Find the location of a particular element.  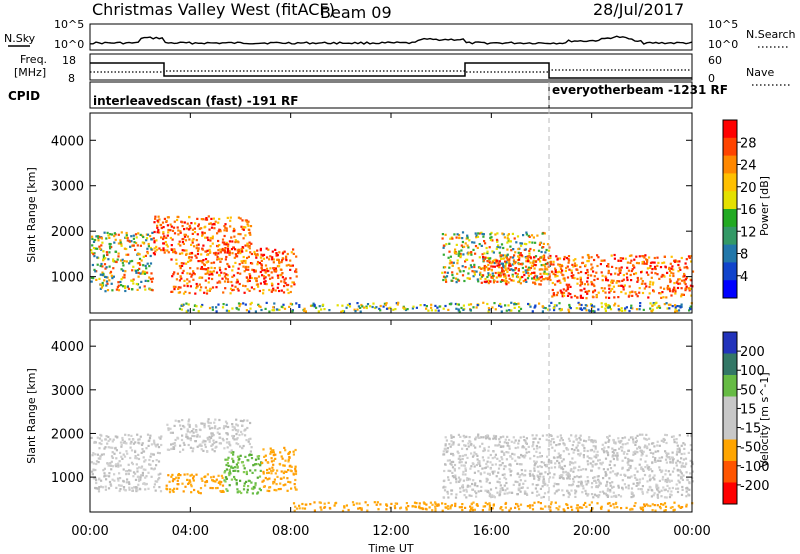

cpid-label: CPID is located at coordinates (24, 96).